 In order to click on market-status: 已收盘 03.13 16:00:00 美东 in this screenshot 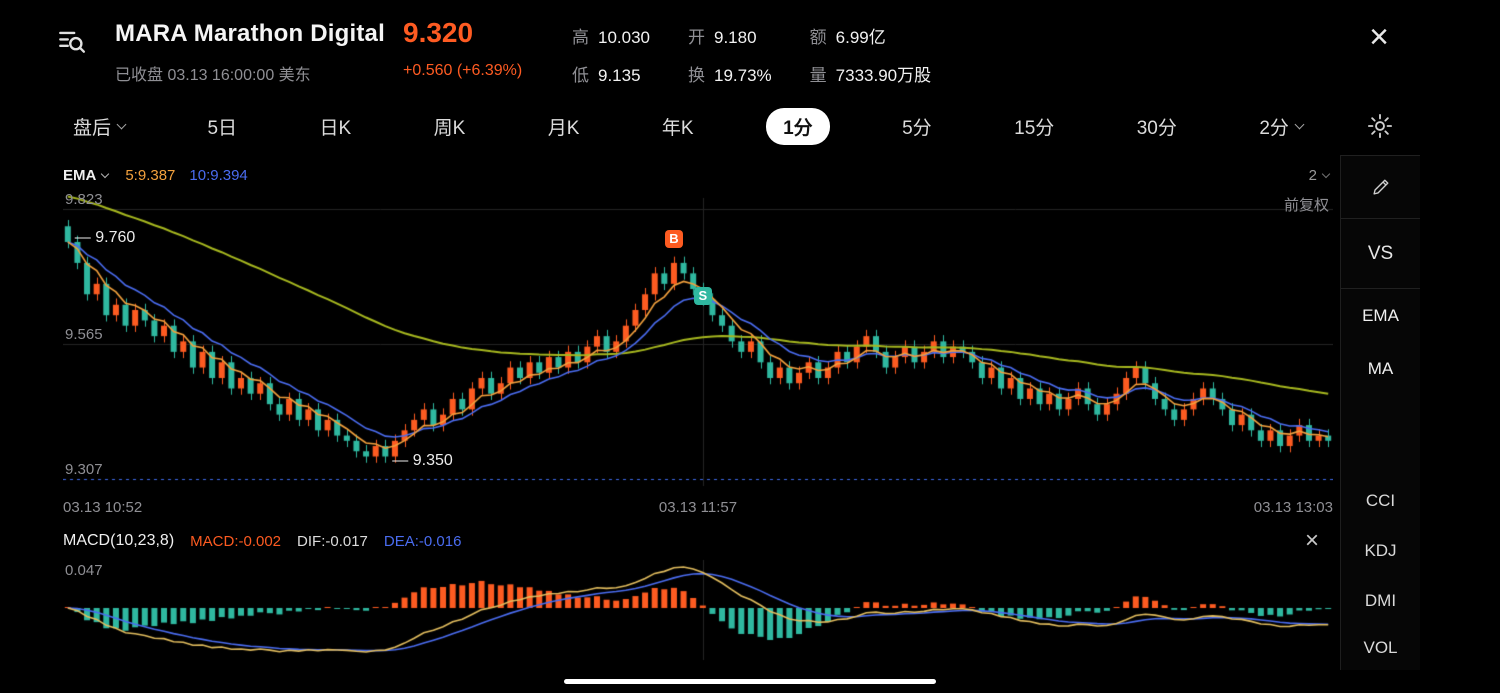, I will do `click(213, 75)`.